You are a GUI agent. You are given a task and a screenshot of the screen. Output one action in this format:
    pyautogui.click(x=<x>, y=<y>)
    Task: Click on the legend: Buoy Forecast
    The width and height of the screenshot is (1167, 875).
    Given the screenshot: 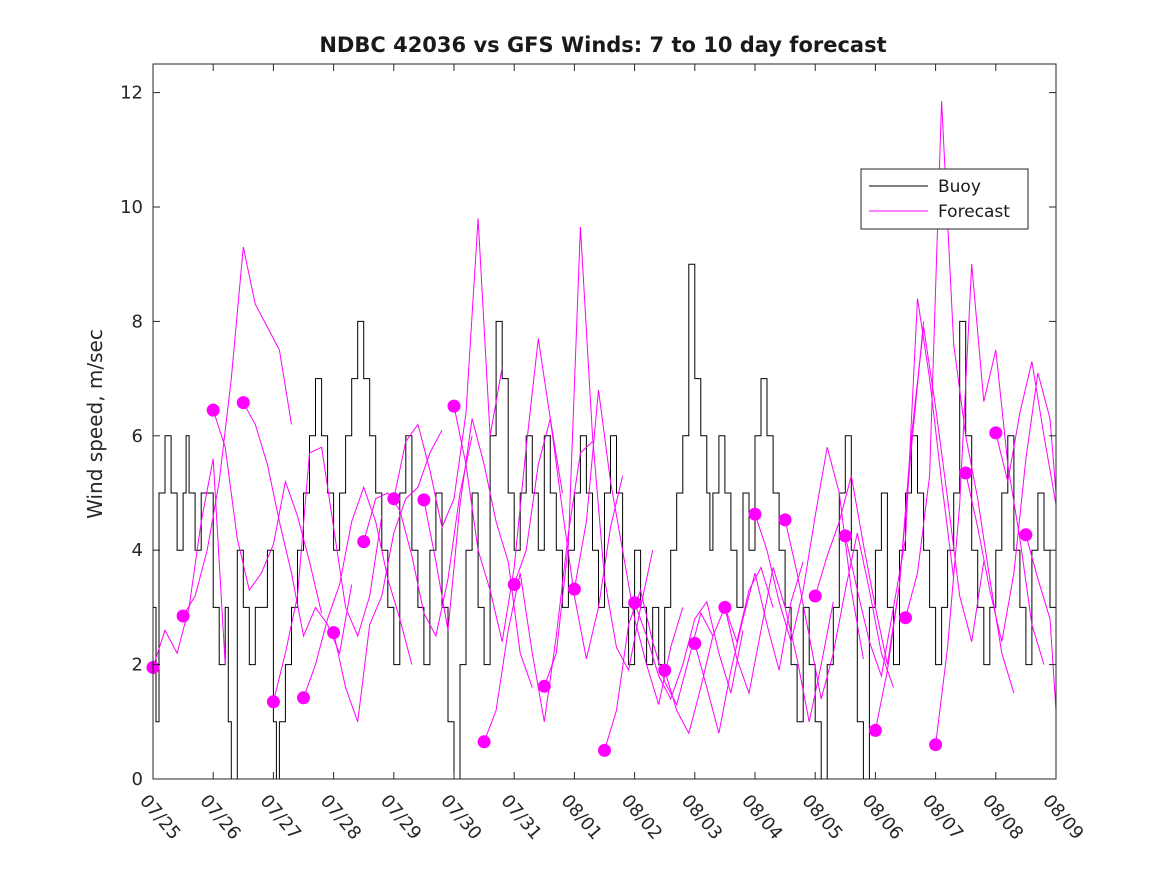 What is the action you would take?
    pyautogui.click(x=944, y=199)
    